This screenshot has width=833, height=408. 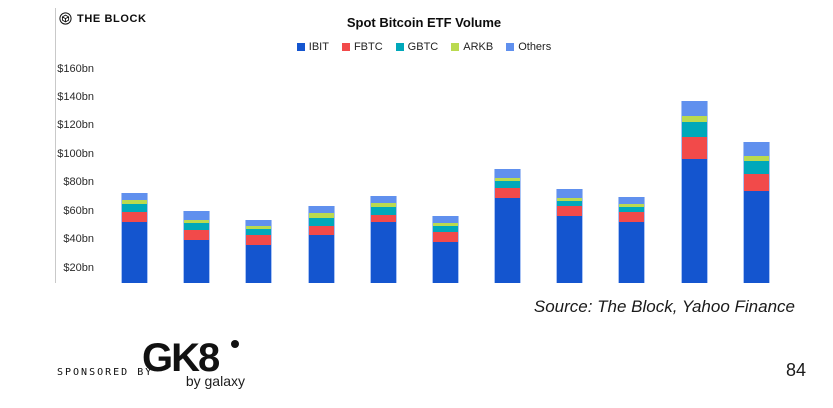 What do you see at coordinates (510, 47) in the screenshot?
I see `legend-swatch-others` at bounding box center [510, 47].